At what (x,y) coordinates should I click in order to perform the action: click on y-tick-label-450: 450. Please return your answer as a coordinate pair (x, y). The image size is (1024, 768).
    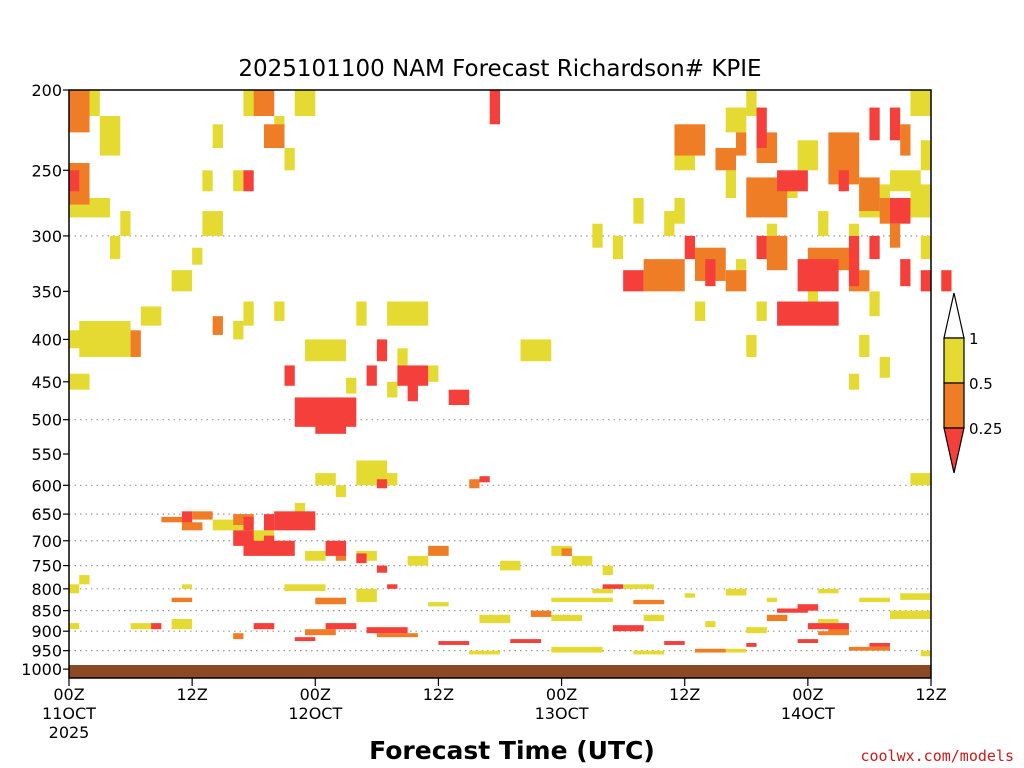
    Looking at the image, I should click on (46, 382).